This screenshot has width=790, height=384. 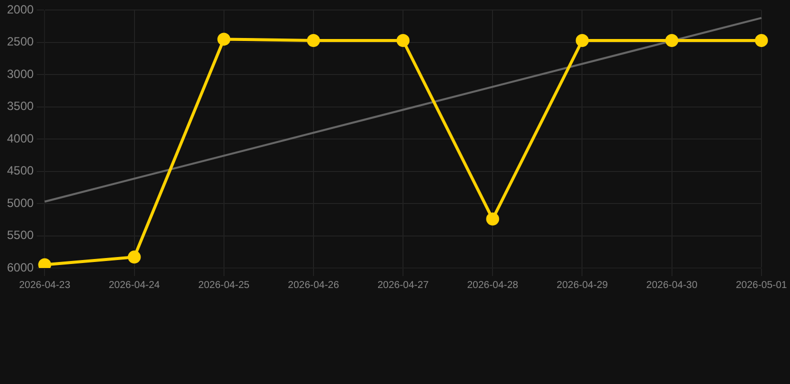 What do you see at coordinates (403, 285) in the screenshot?
I see `x-tick-label: 2026-04-27` at bounding box center [403, 285].